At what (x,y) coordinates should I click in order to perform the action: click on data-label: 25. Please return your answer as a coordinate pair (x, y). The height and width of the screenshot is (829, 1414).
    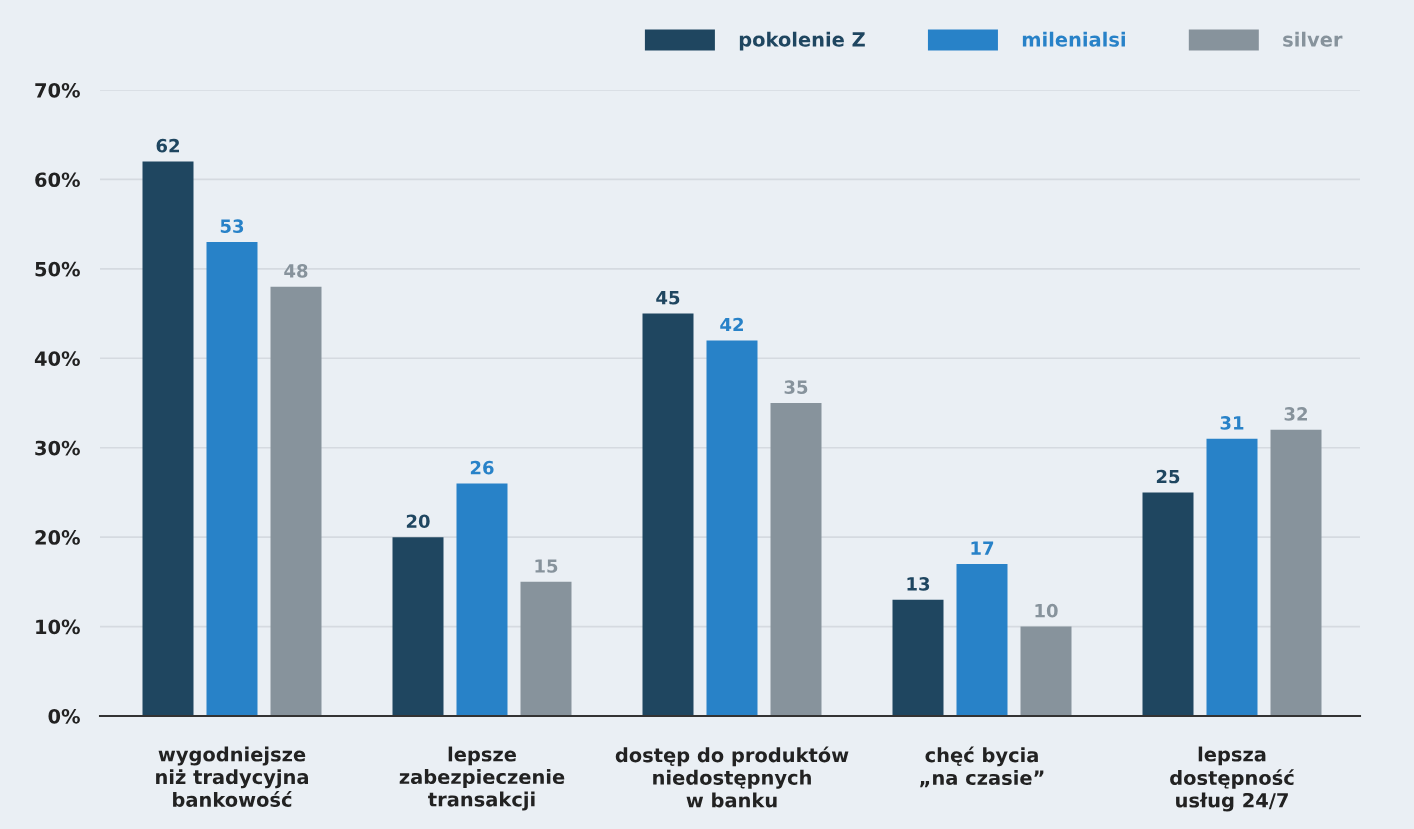
    Looking at the image, I should click on (1168, 476).